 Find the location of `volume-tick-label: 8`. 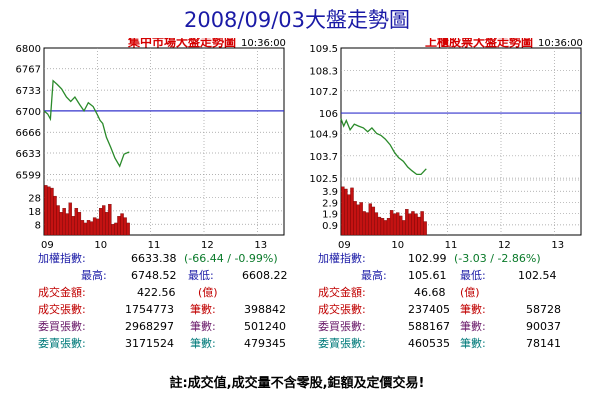

volume-tick-label: 8 is located at coordinates (38, 225).